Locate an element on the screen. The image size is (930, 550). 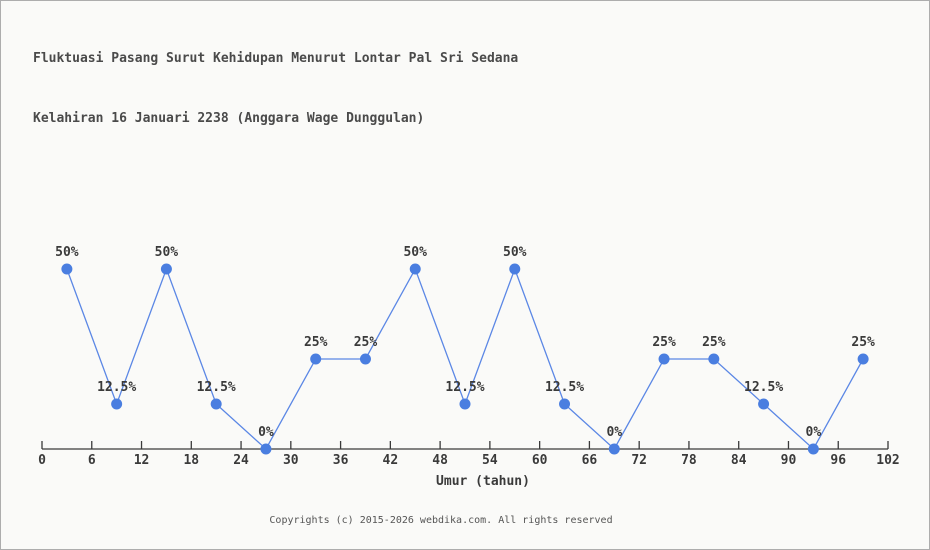
x-tick-label: 0 is located at coordinates (42, 460).